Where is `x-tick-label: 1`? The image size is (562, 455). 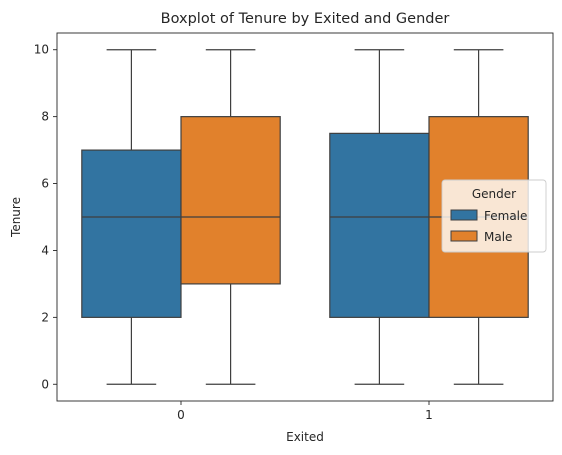
x-tick-label: 1 is located at coordinates (429, 415).